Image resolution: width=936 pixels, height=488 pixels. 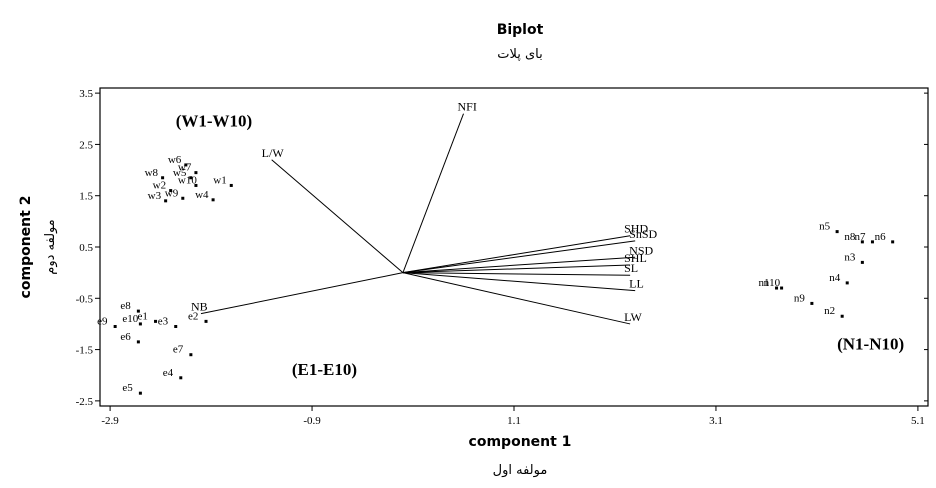 I want to click on score-point-label: w5, so click(x=180, y=173).